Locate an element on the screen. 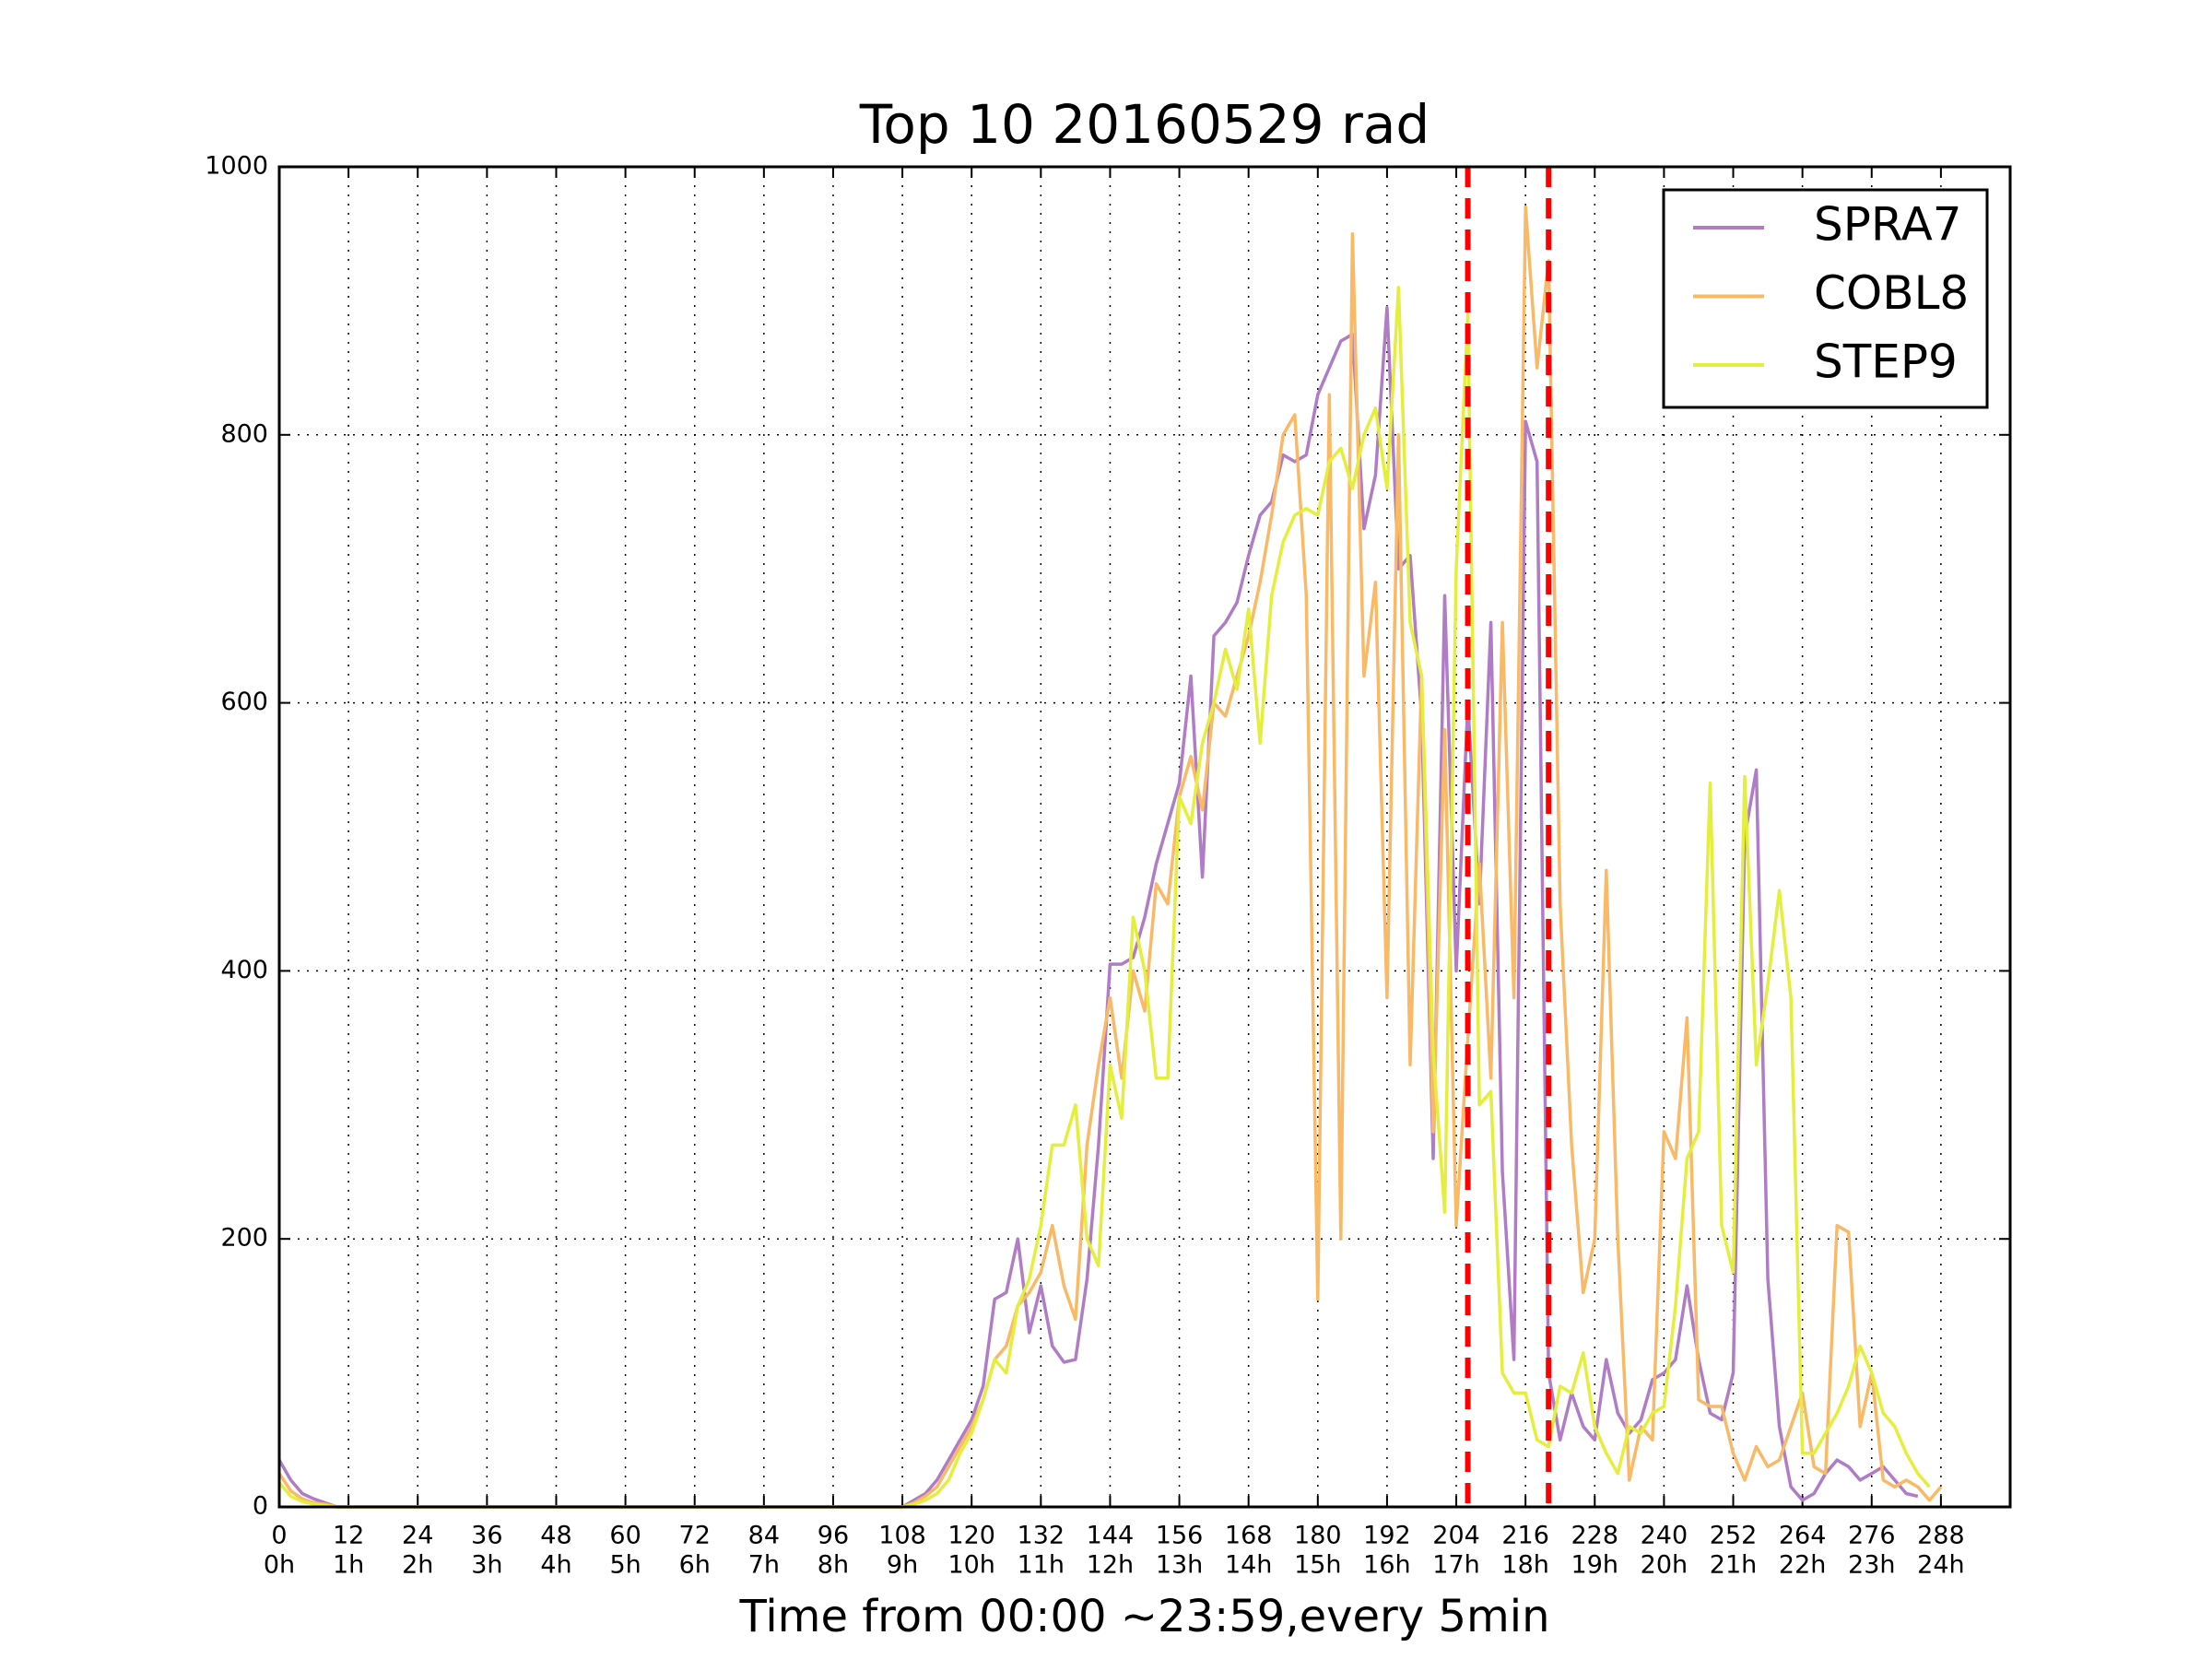  x-tick-hour: 8h is located at coordinates (833, 1565).